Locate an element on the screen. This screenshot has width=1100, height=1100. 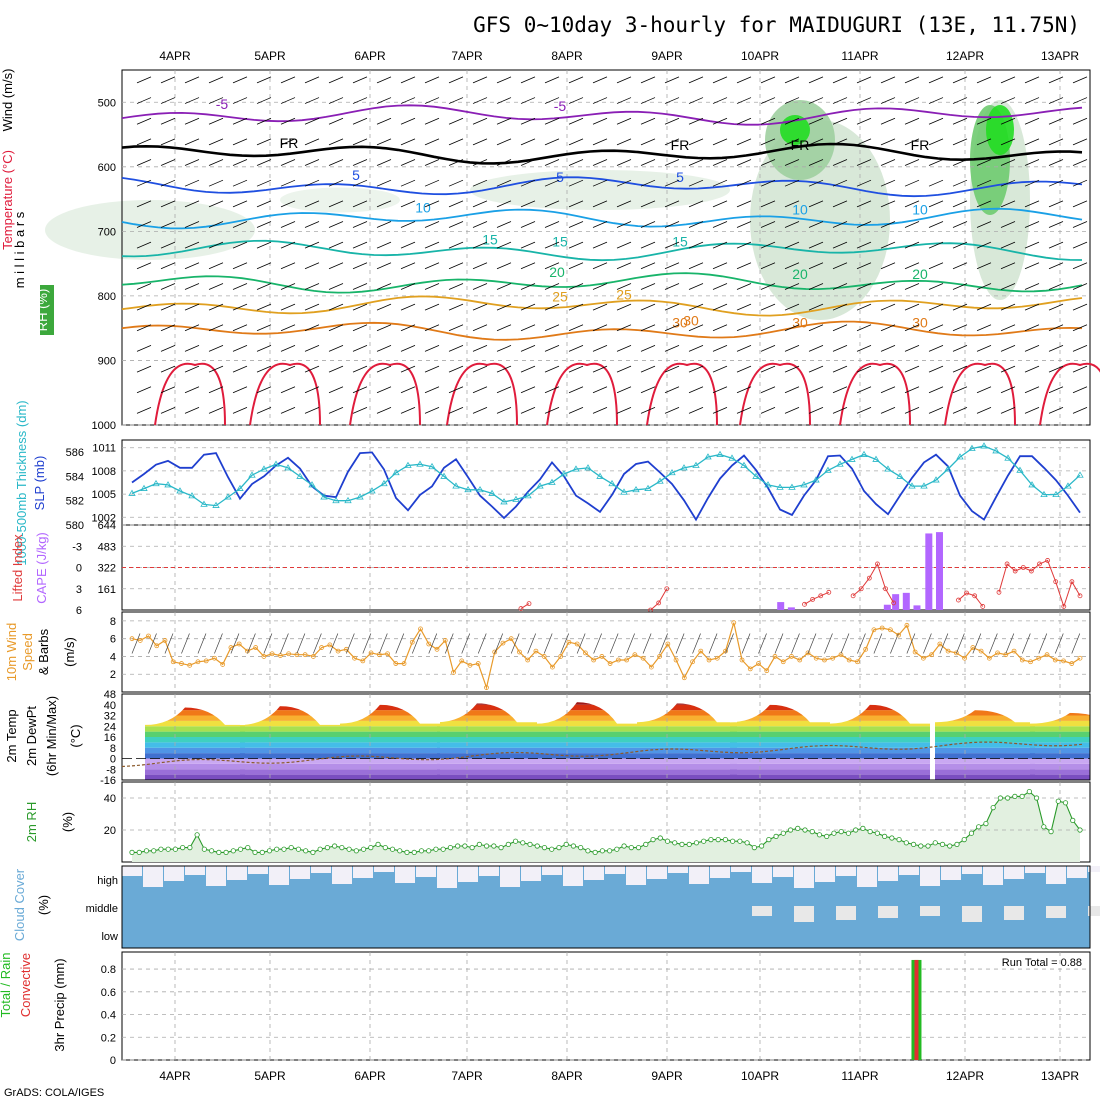
day-label-bottom: 6APR is located at coordinates (370, 1076).